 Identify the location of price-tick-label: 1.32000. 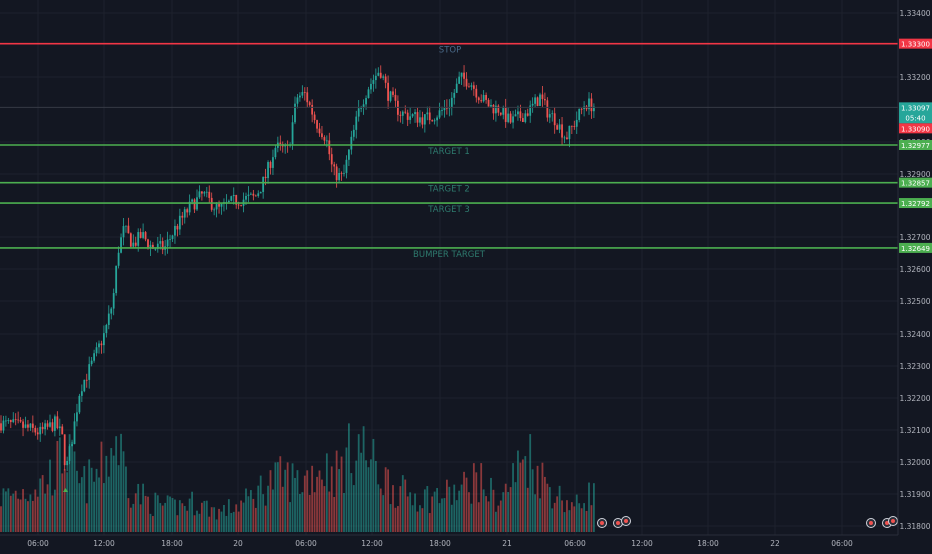
(914, 462).